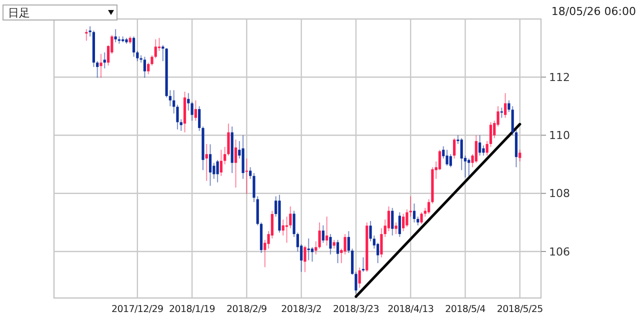  I want to click on y-tick-label: 108, so click(559, 193).